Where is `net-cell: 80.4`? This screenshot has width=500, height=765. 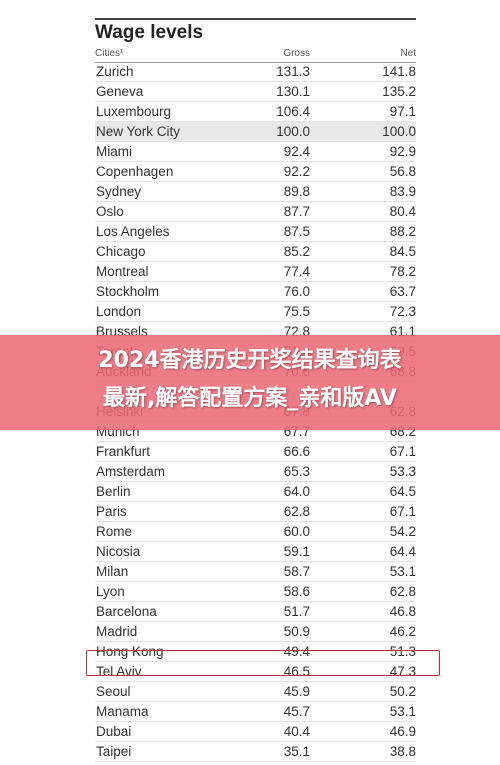
net-cell: 80.4 is located at coordinates (402, 211).